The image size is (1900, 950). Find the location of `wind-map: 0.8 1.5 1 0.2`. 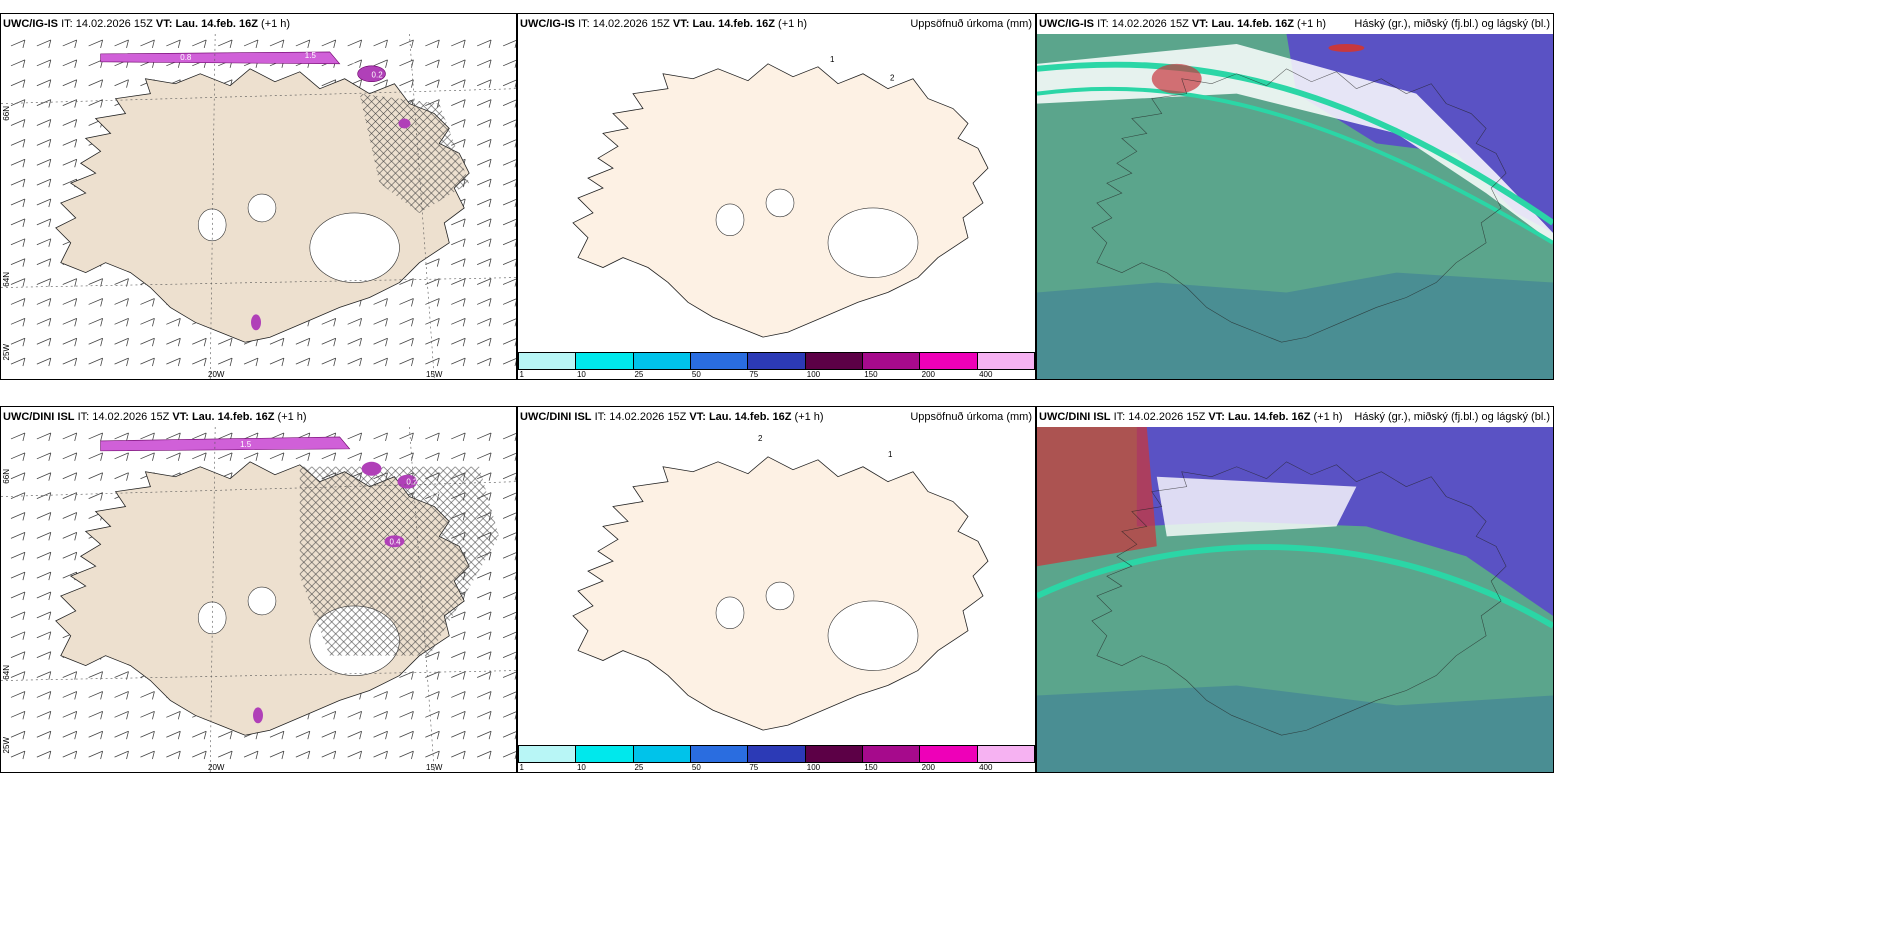

wind-map: 0.8 1.5 1 0.2 is located at coordinates (258, 206).